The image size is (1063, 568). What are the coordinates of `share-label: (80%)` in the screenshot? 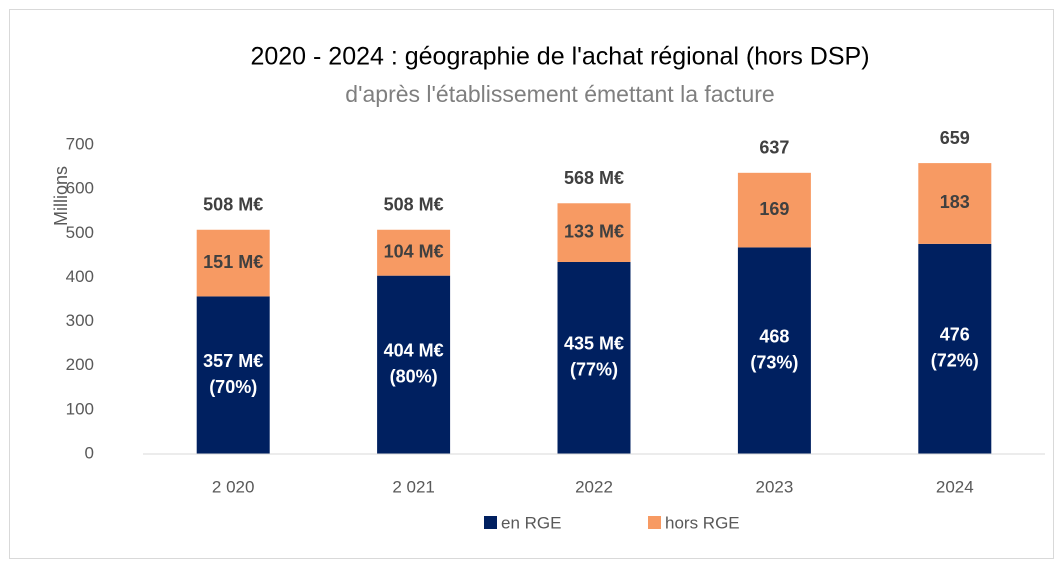 It's located at (414, 377).